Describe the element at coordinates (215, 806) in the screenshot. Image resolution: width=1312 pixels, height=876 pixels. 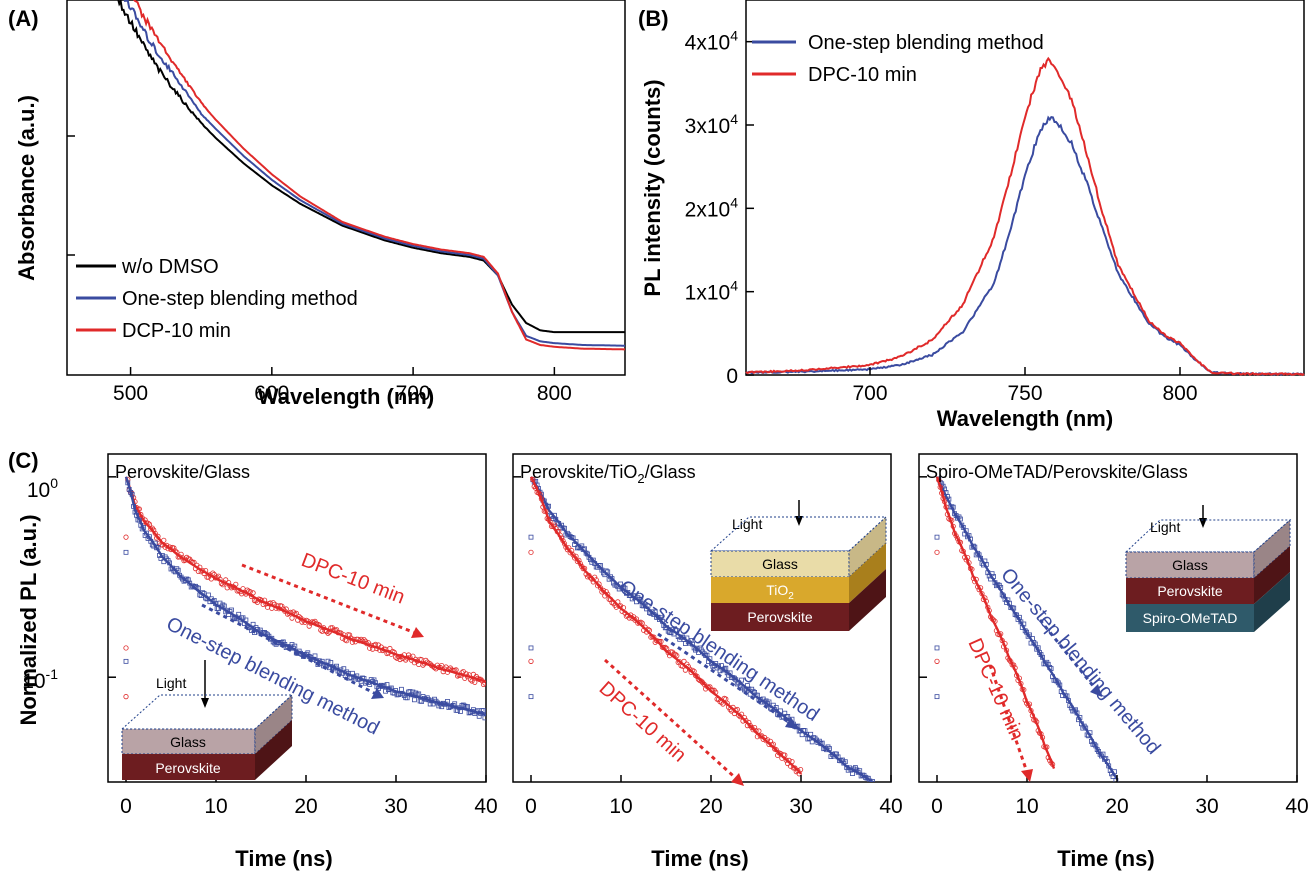
I see `x-tick-label: 10` at that location.